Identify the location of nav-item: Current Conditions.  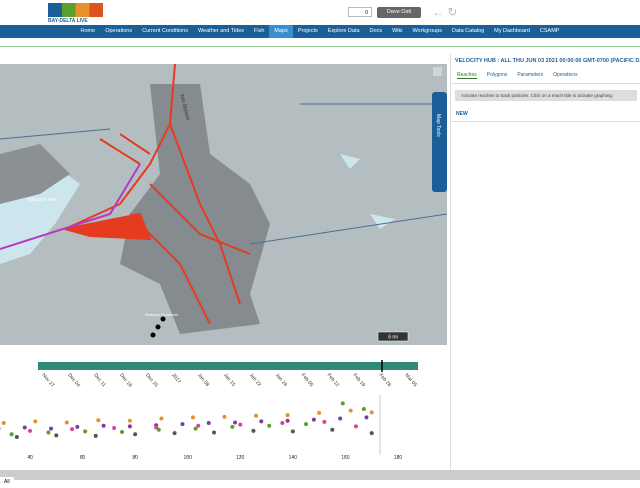
(165, 31).